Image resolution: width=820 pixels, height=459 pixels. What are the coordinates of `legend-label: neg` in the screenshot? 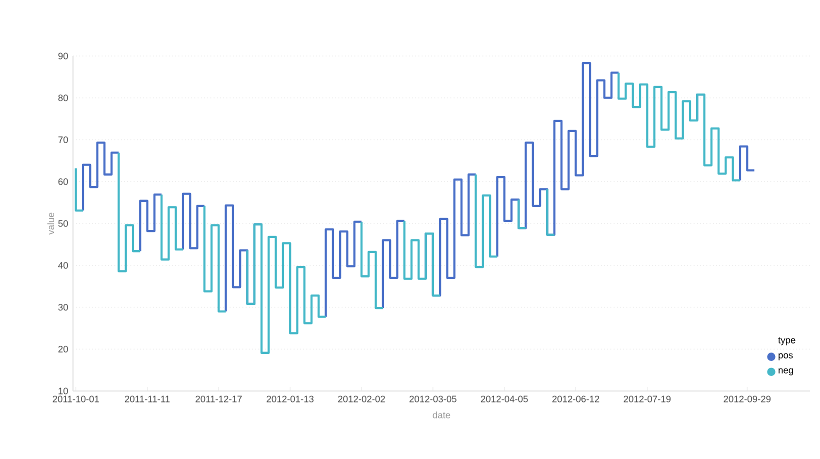 It's located at (786, 372).